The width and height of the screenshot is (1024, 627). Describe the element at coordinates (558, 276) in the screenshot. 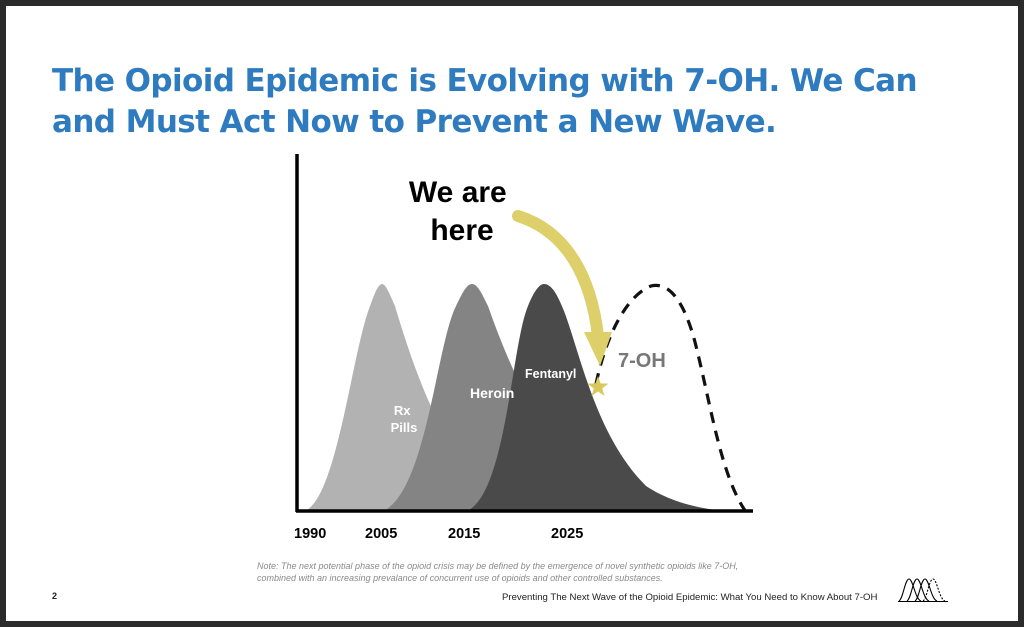

I see `annotation-arrow` at that location.